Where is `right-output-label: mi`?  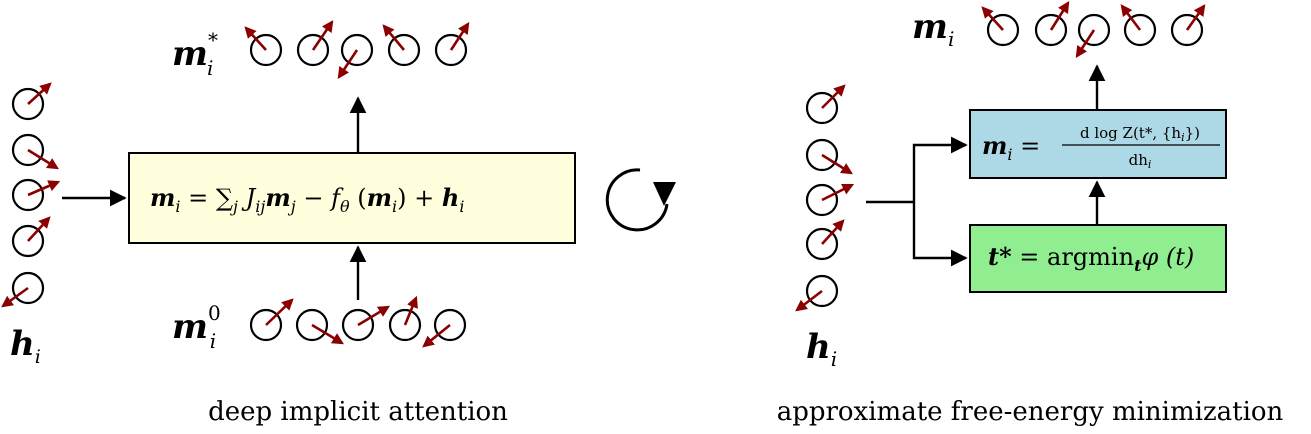 right-output-label: mi is located at coordinates (933, 29).